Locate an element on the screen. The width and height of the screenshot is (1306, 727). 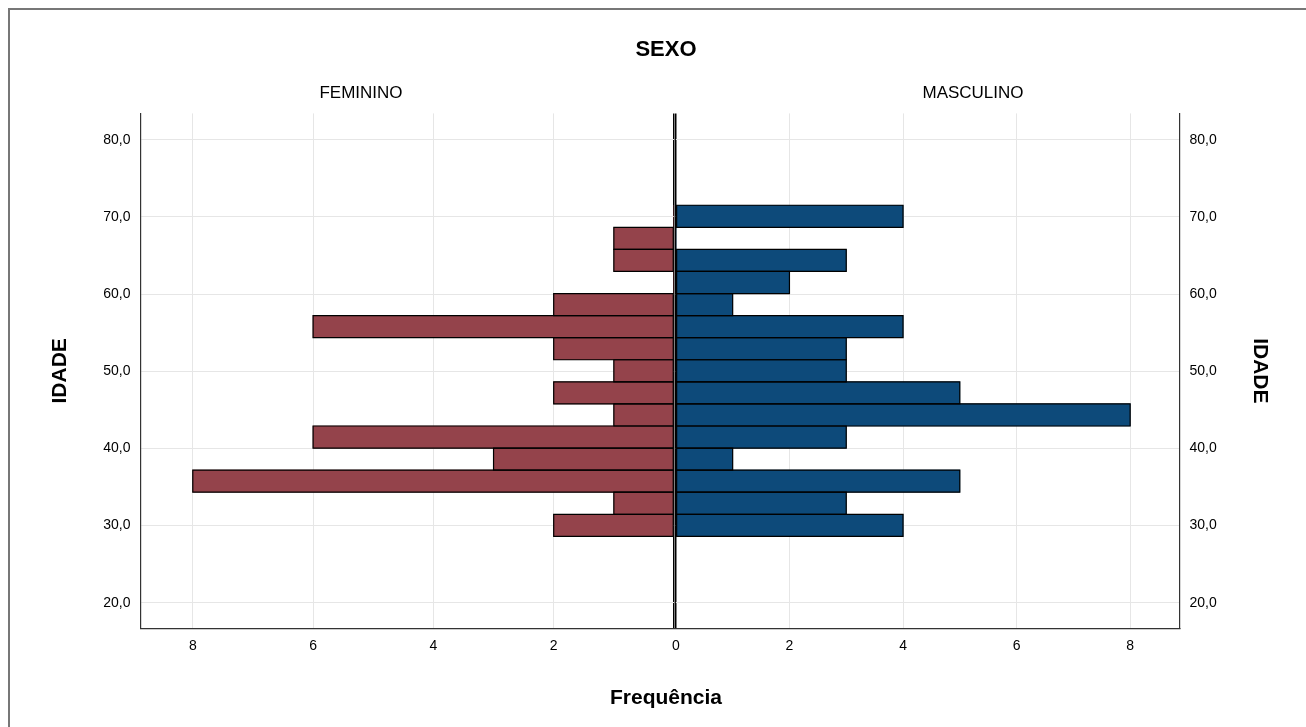
chart-title: SEXO is located at coordinates (666, 49).